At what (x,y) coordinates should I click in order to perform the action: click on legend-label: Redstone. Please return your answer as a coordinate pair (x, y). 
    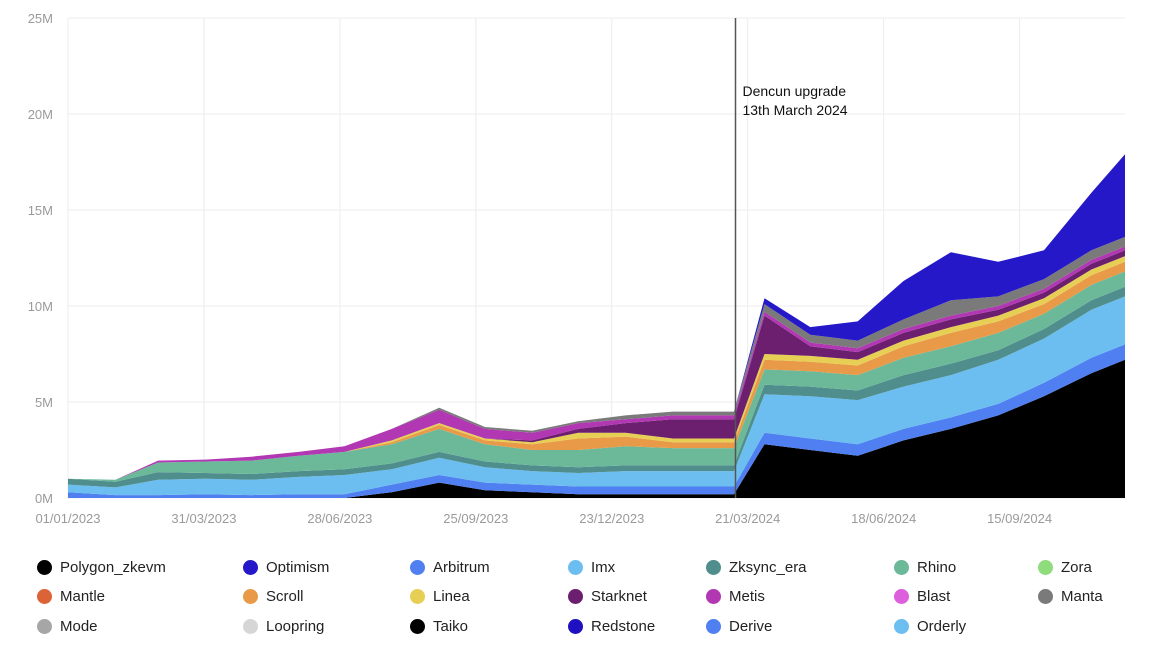
    Looking at the image, I should click on (623, 626).